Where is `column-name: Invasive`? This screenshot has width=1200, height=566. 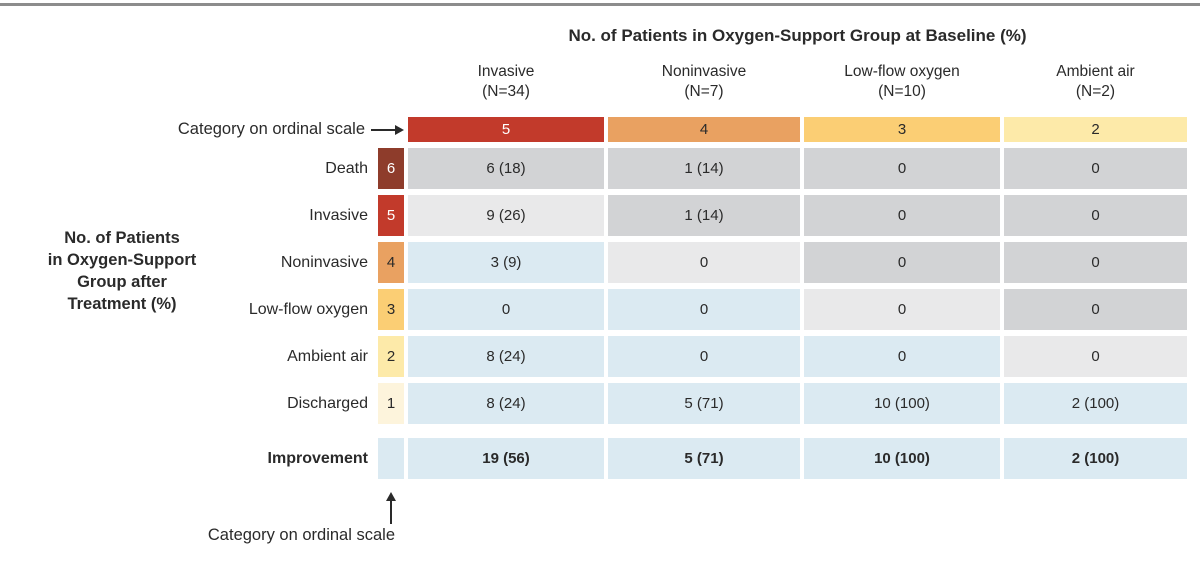 column-name: Invasive is located at coordinates (506, 71).